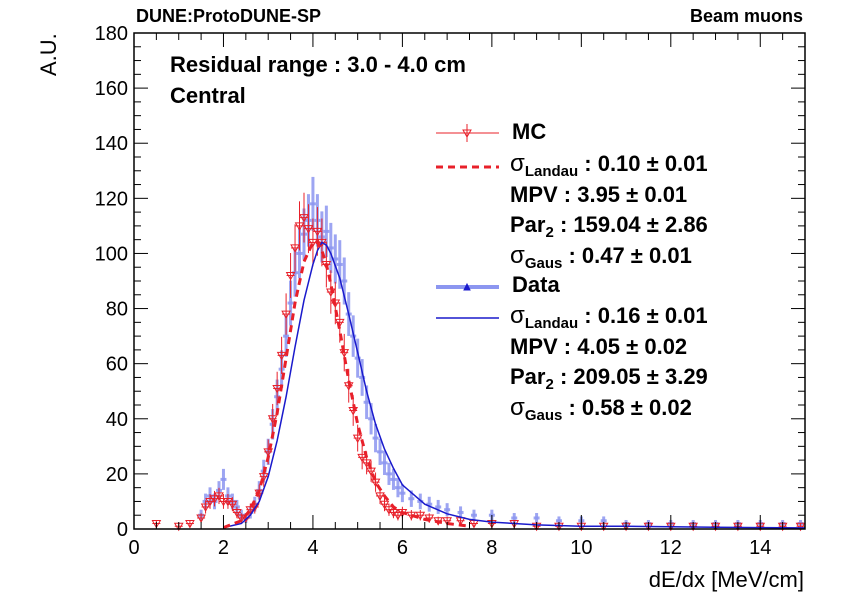  Describe the element at coordinates (599, 194) in the screenshot. I see `legend-mc-mpv: MPV : 3.95 ± 0.01` at that location.